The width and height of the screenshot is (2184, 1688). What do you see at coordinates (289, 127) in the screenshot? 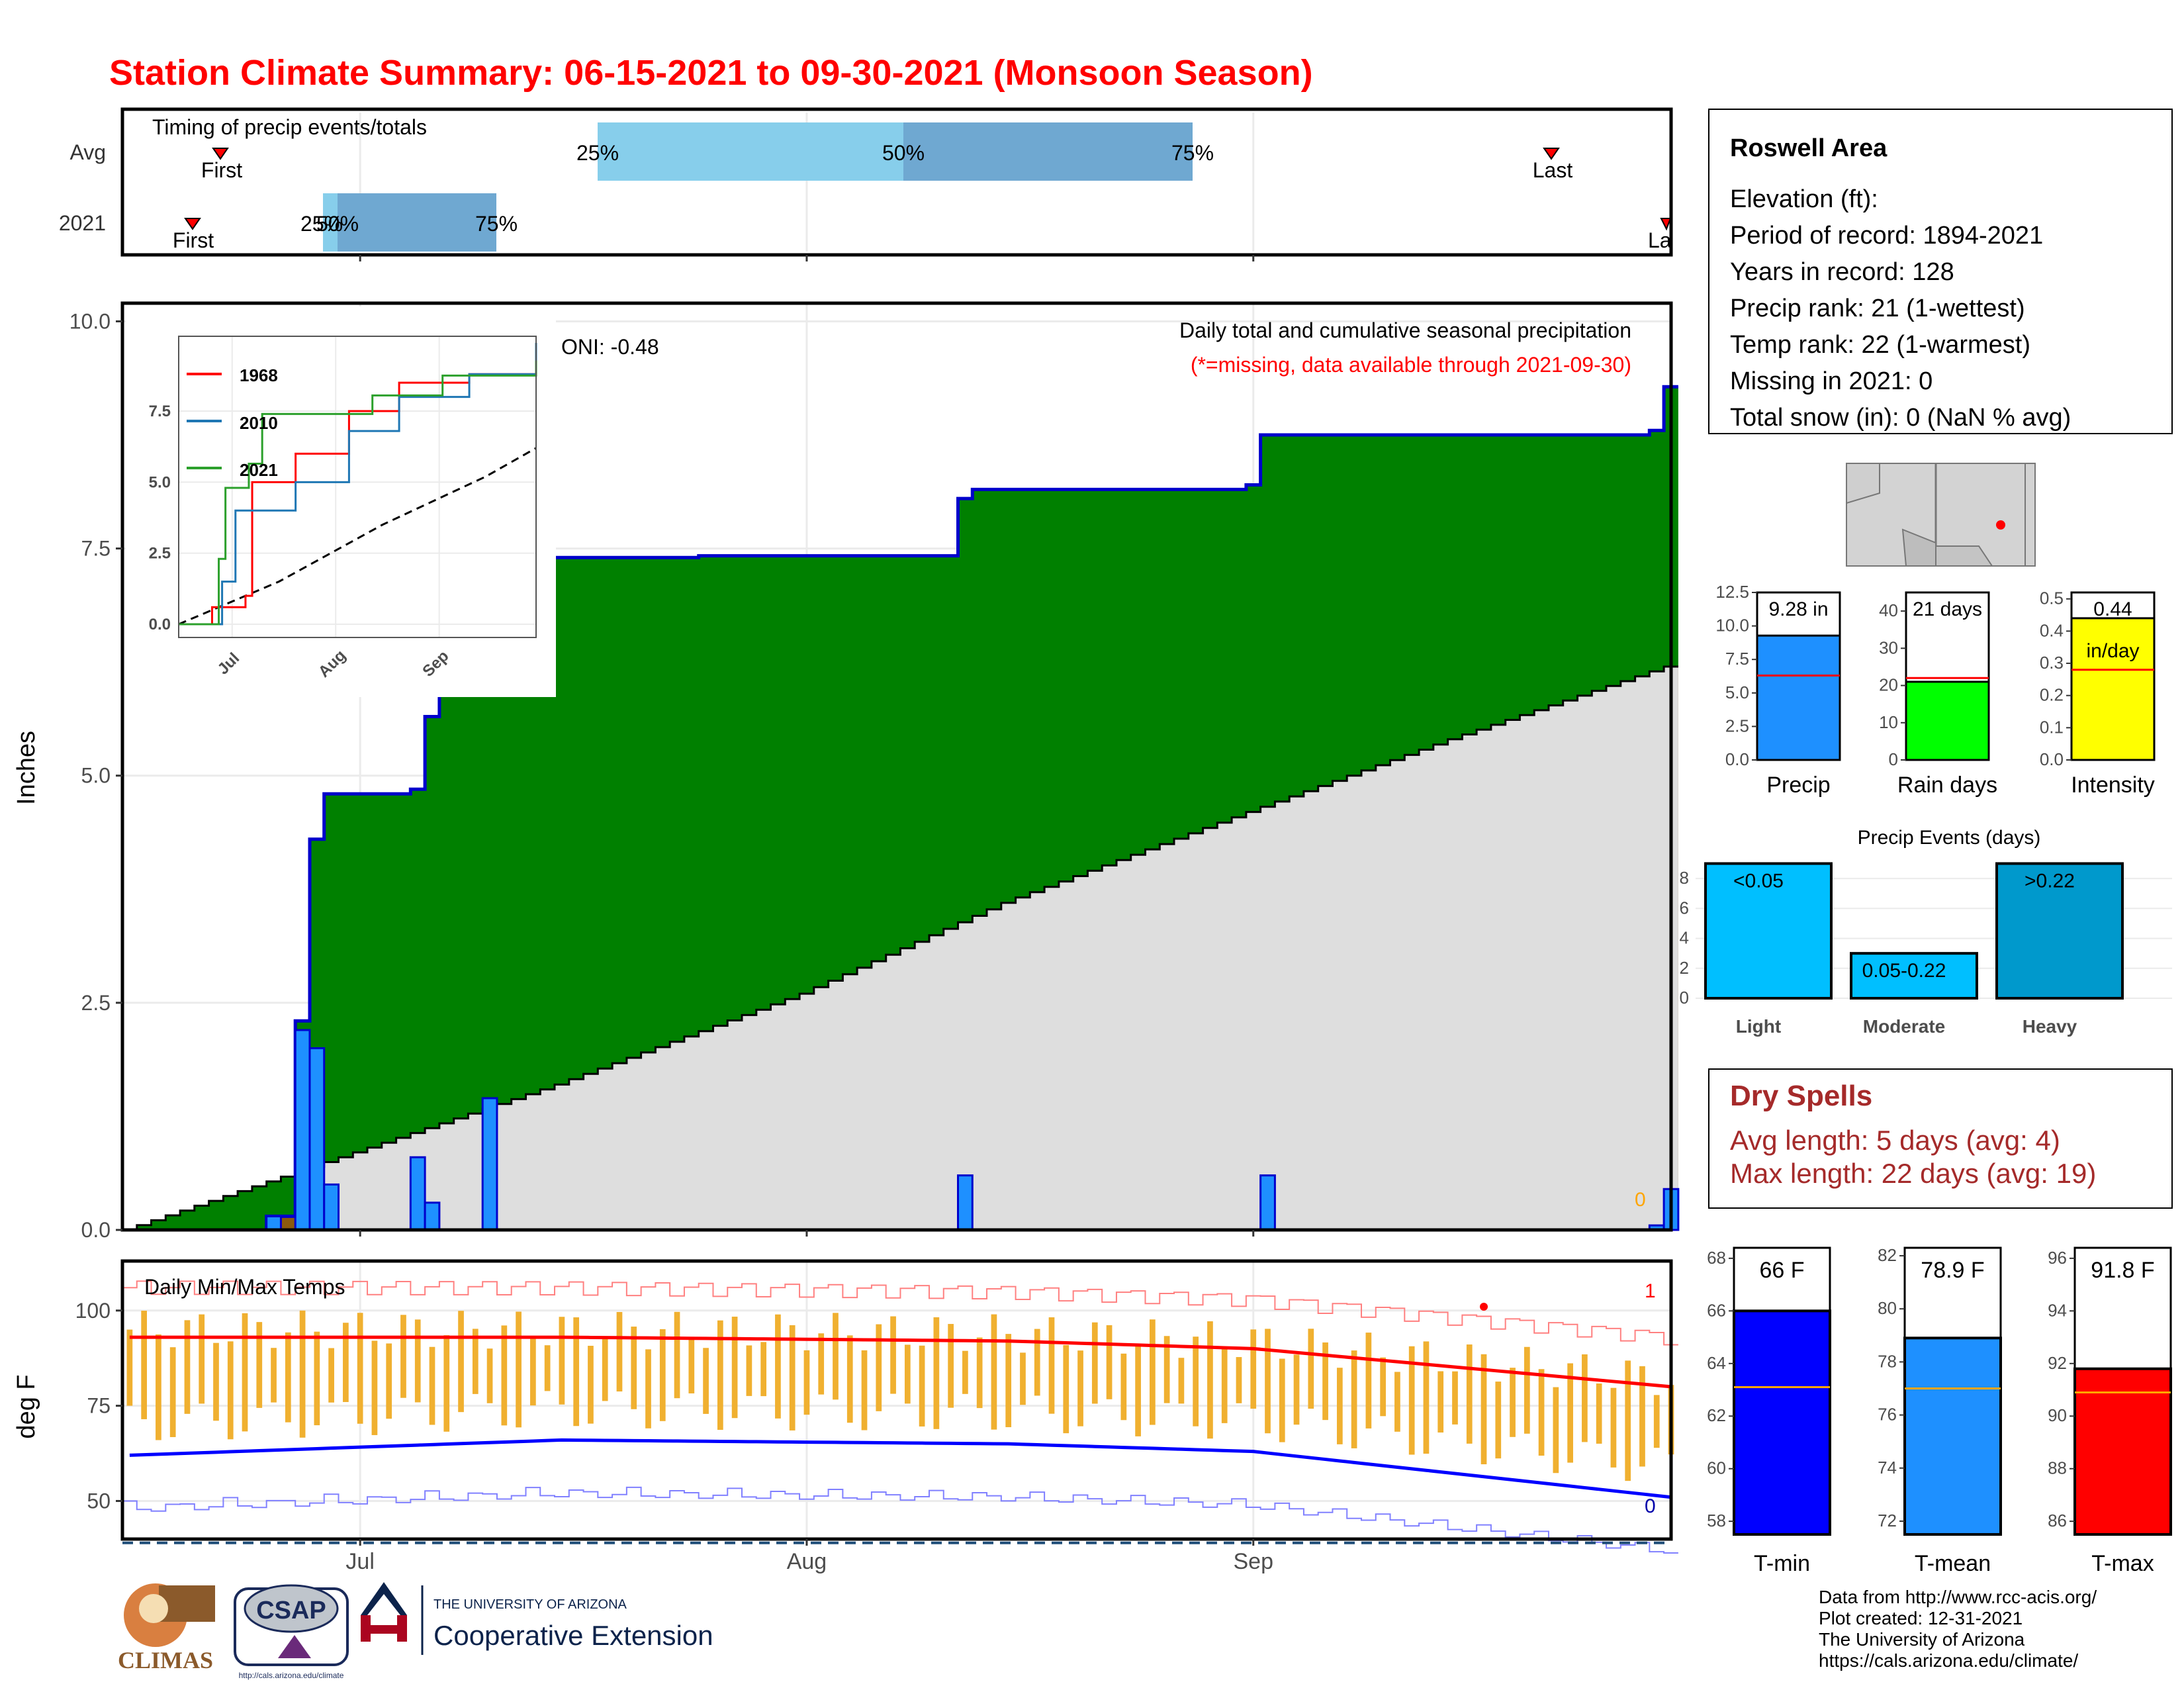
I see `timing-label: Timing of precip events/totals` at bounding box center [289, 127].